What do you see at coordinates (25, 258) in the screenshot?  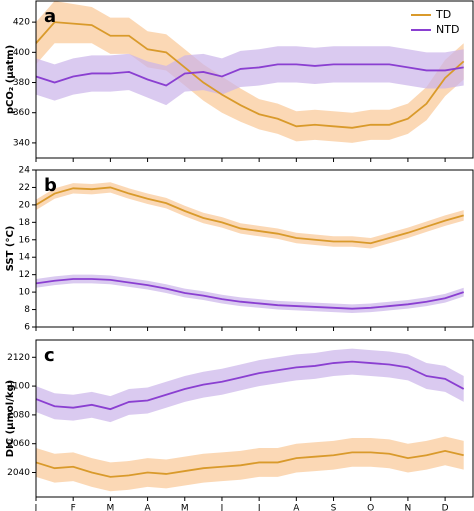 I see `y-tick-label: 14` at bounding box center [25, 258].